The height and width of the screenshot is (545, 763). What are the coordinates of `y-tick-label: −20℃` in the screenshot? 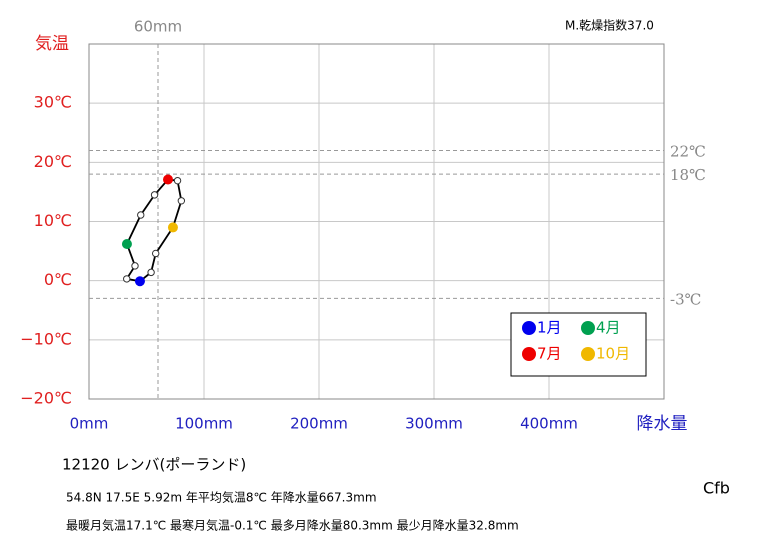 It's located at (46, 398).